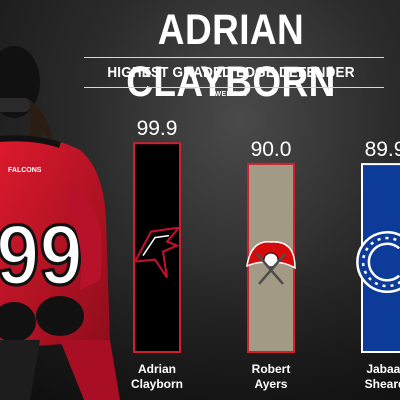  I want to click on colts-logo-icon, so click(378, 262).